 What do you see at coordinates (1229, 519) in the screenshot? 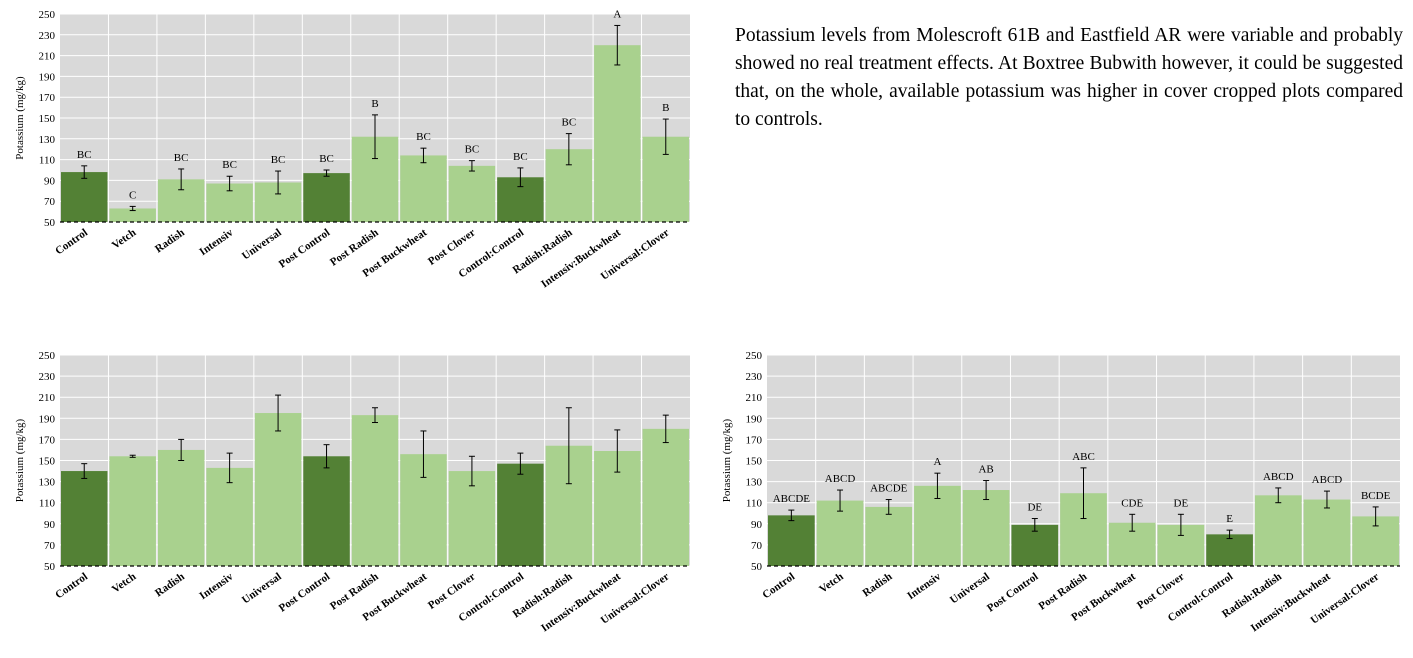
I see `significance-letter: E` at bounding box center [1229, 519].